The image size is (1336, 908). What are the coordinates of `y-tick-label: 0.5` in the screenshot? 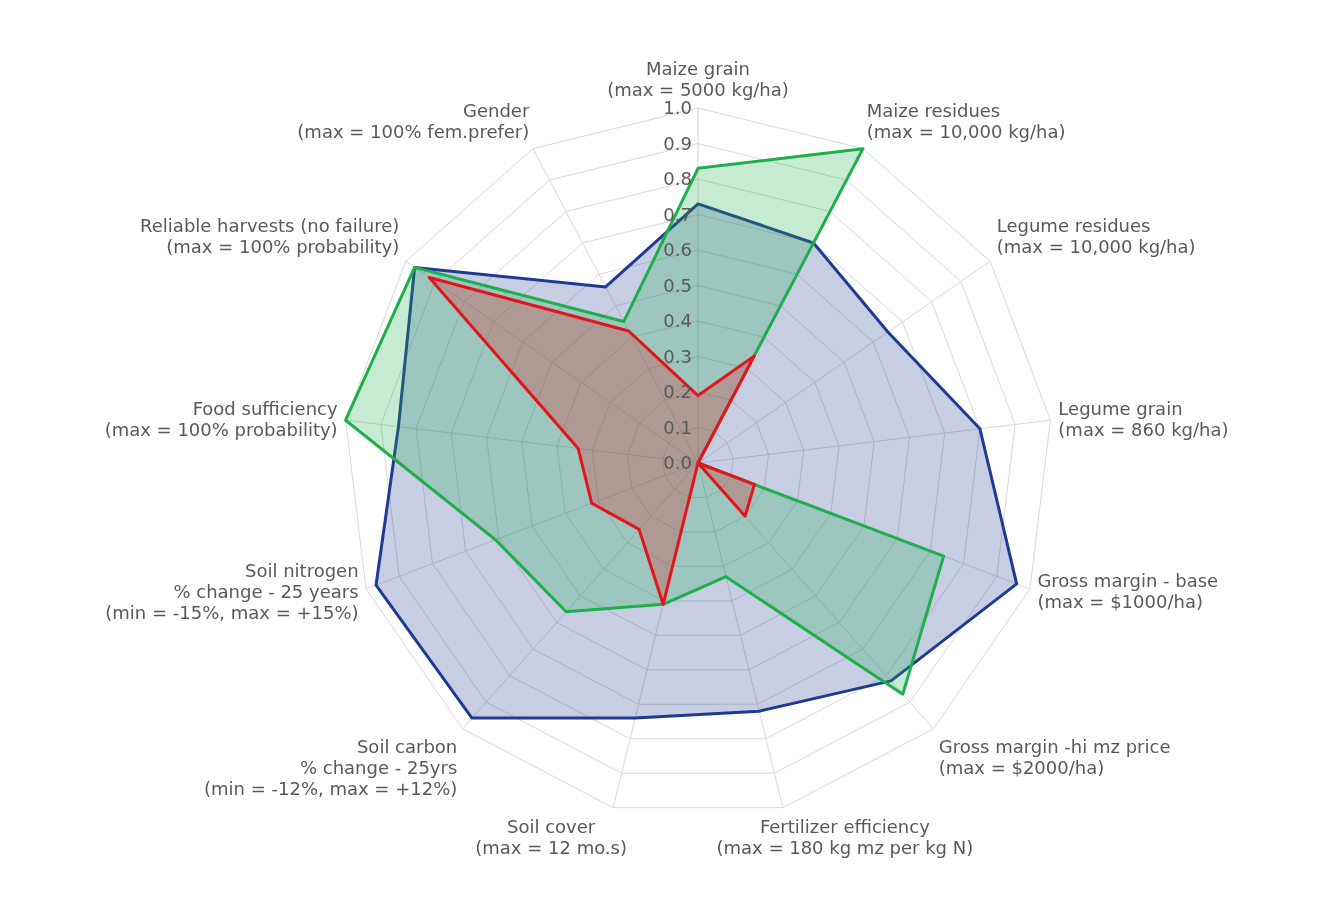 It's located at (677, 285).